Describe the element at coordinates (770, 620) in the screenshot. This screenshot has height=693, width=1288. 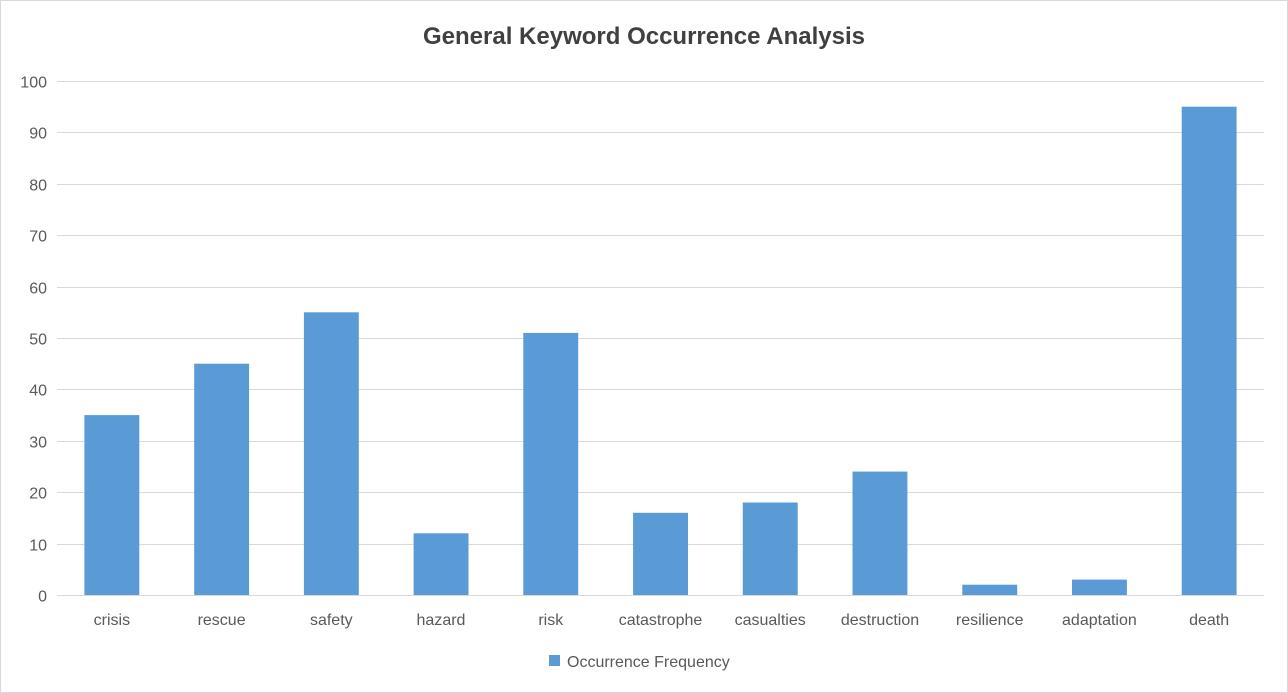
I see `x-tick-label: casualties` at that location.